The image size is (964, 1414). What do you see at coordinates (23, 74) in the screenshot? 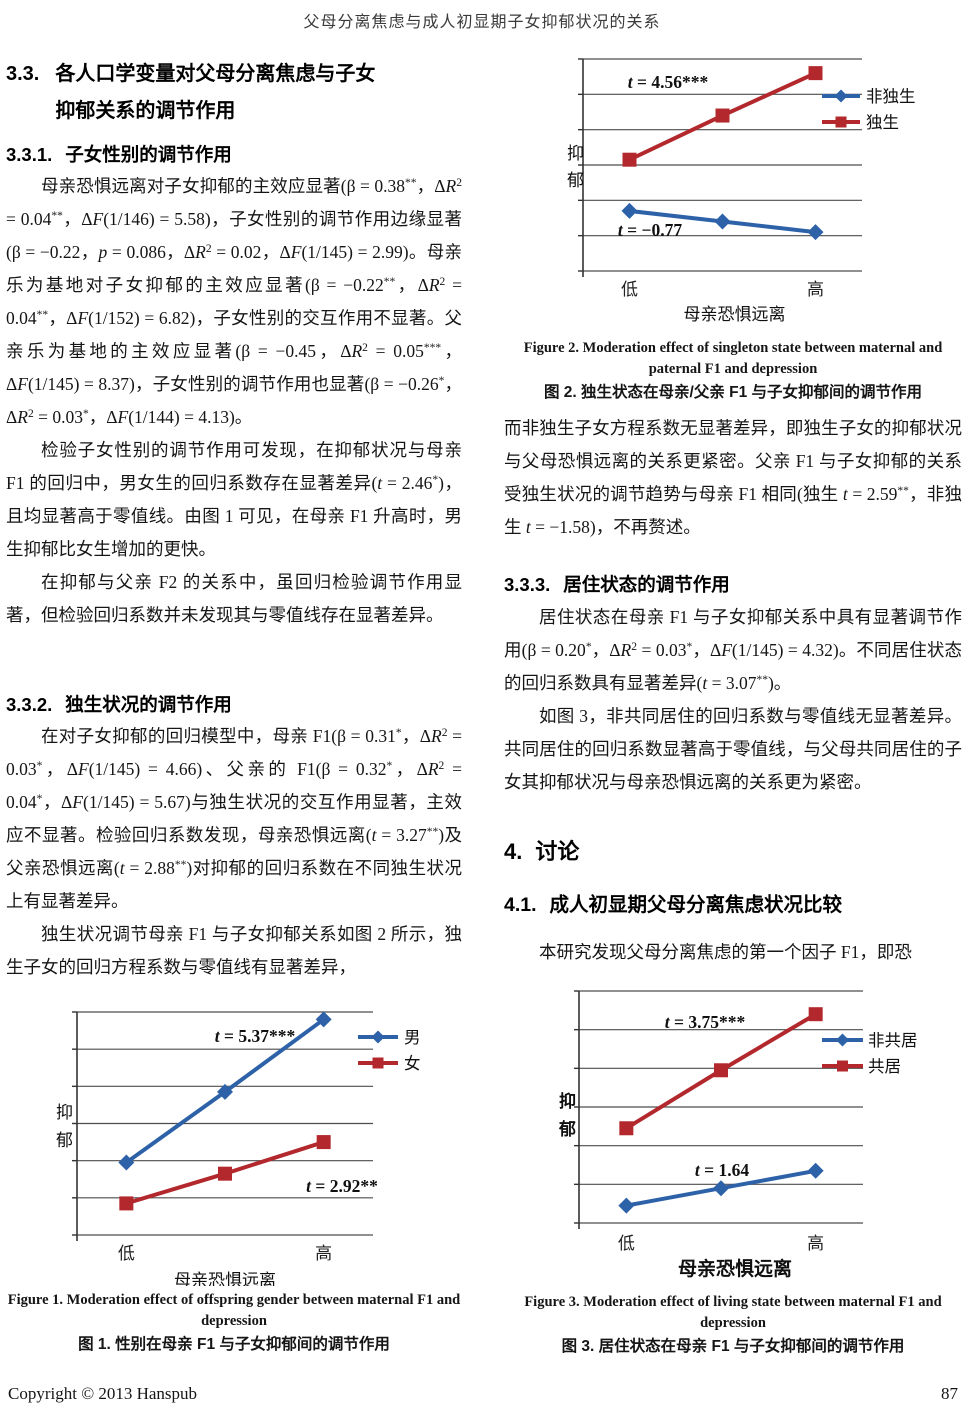
I see `section-number: 3.3.` at bounding box center [23, 74].